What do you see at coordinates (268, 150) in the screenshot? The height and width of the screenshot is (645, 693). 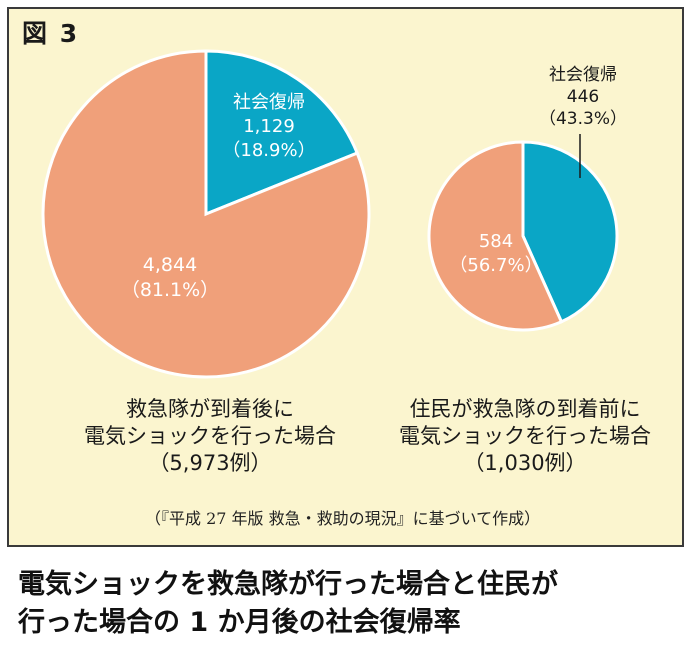 I see `left-teal-percent: （18.9%）` at bounding box center [268, 150].